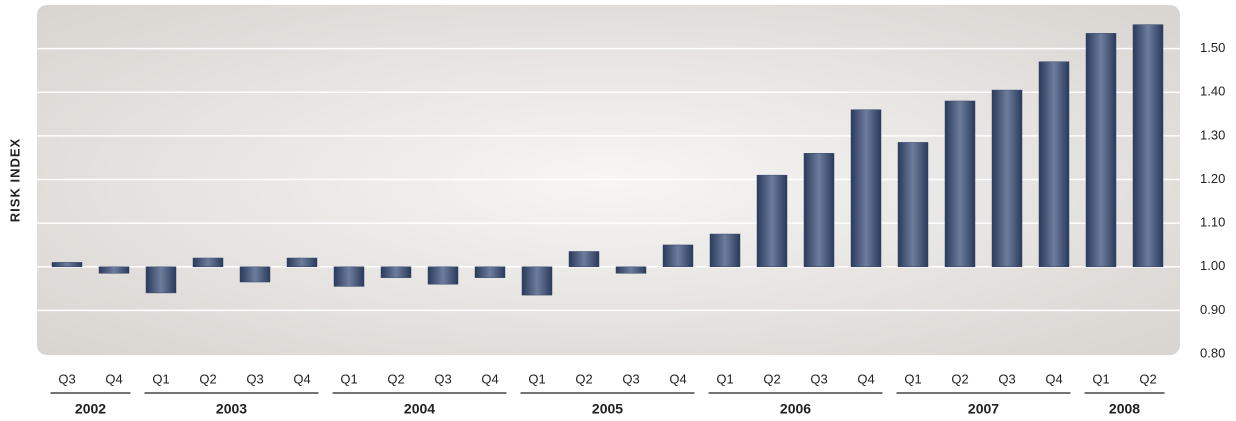  Describe the element at coordinates (90, 409) in the screenshot. I see `year-label: 2002` at that location.